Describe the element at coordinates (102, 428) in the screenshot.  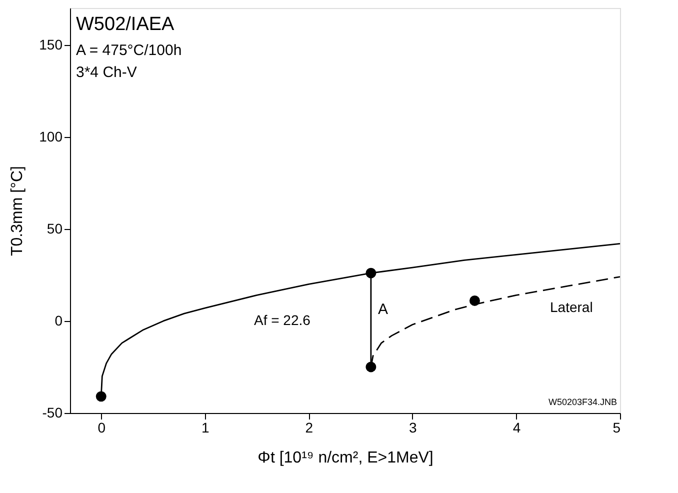
I see `x-tick-label: 0` at that location.